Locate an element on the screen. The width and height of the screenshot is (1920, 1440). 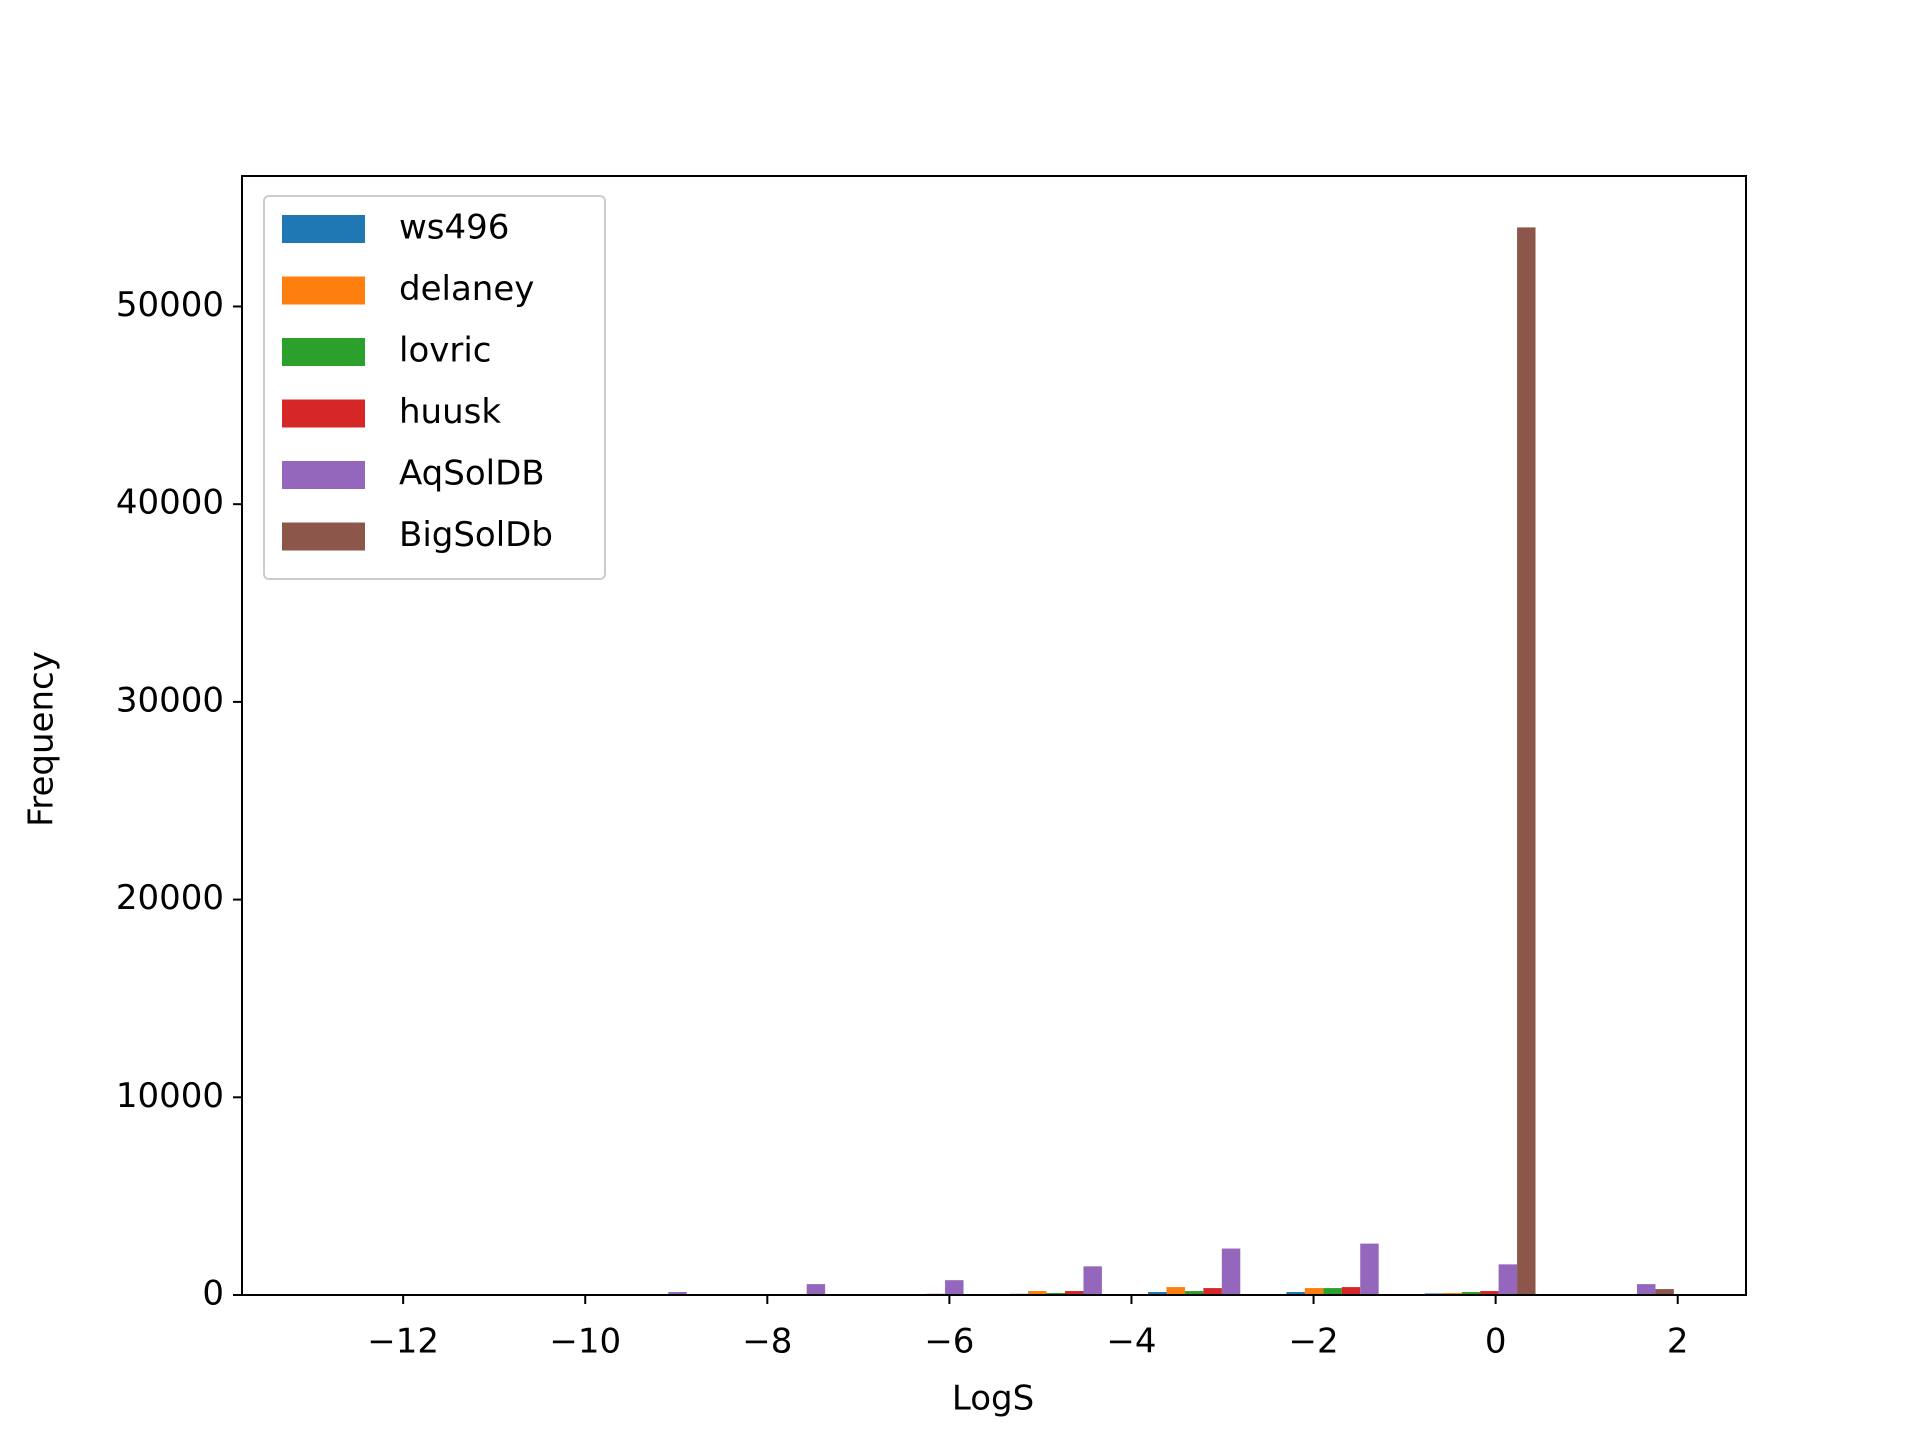
x-tick-label: −2 is located at coordinates (1313, 1342).